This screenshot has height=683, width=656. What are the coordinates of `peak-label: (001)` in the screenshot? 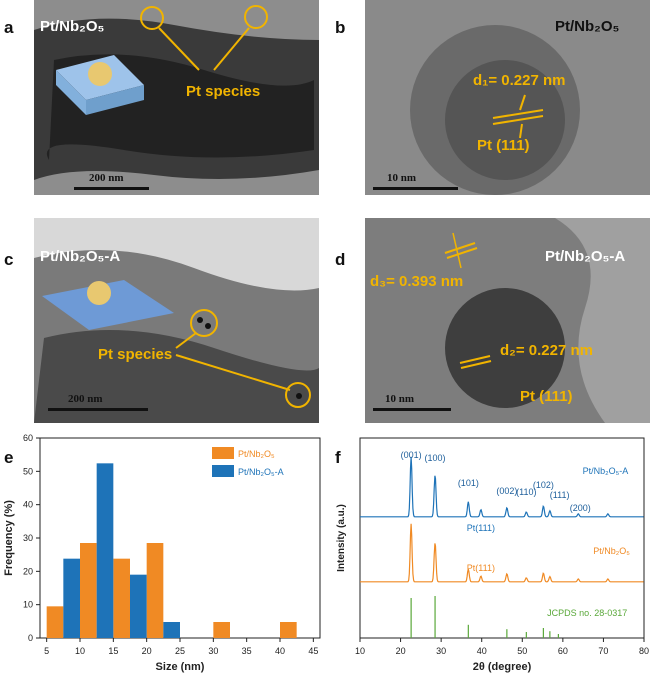 It's located at (411, 455).